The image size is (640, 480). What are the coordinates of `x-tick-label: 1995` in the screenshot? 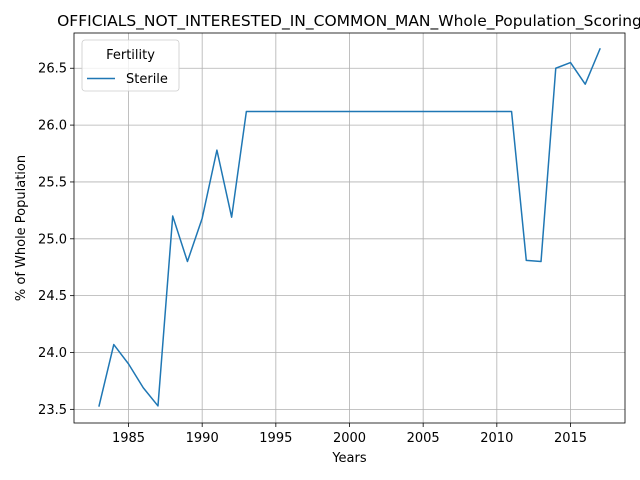 It's located at (275, 438).